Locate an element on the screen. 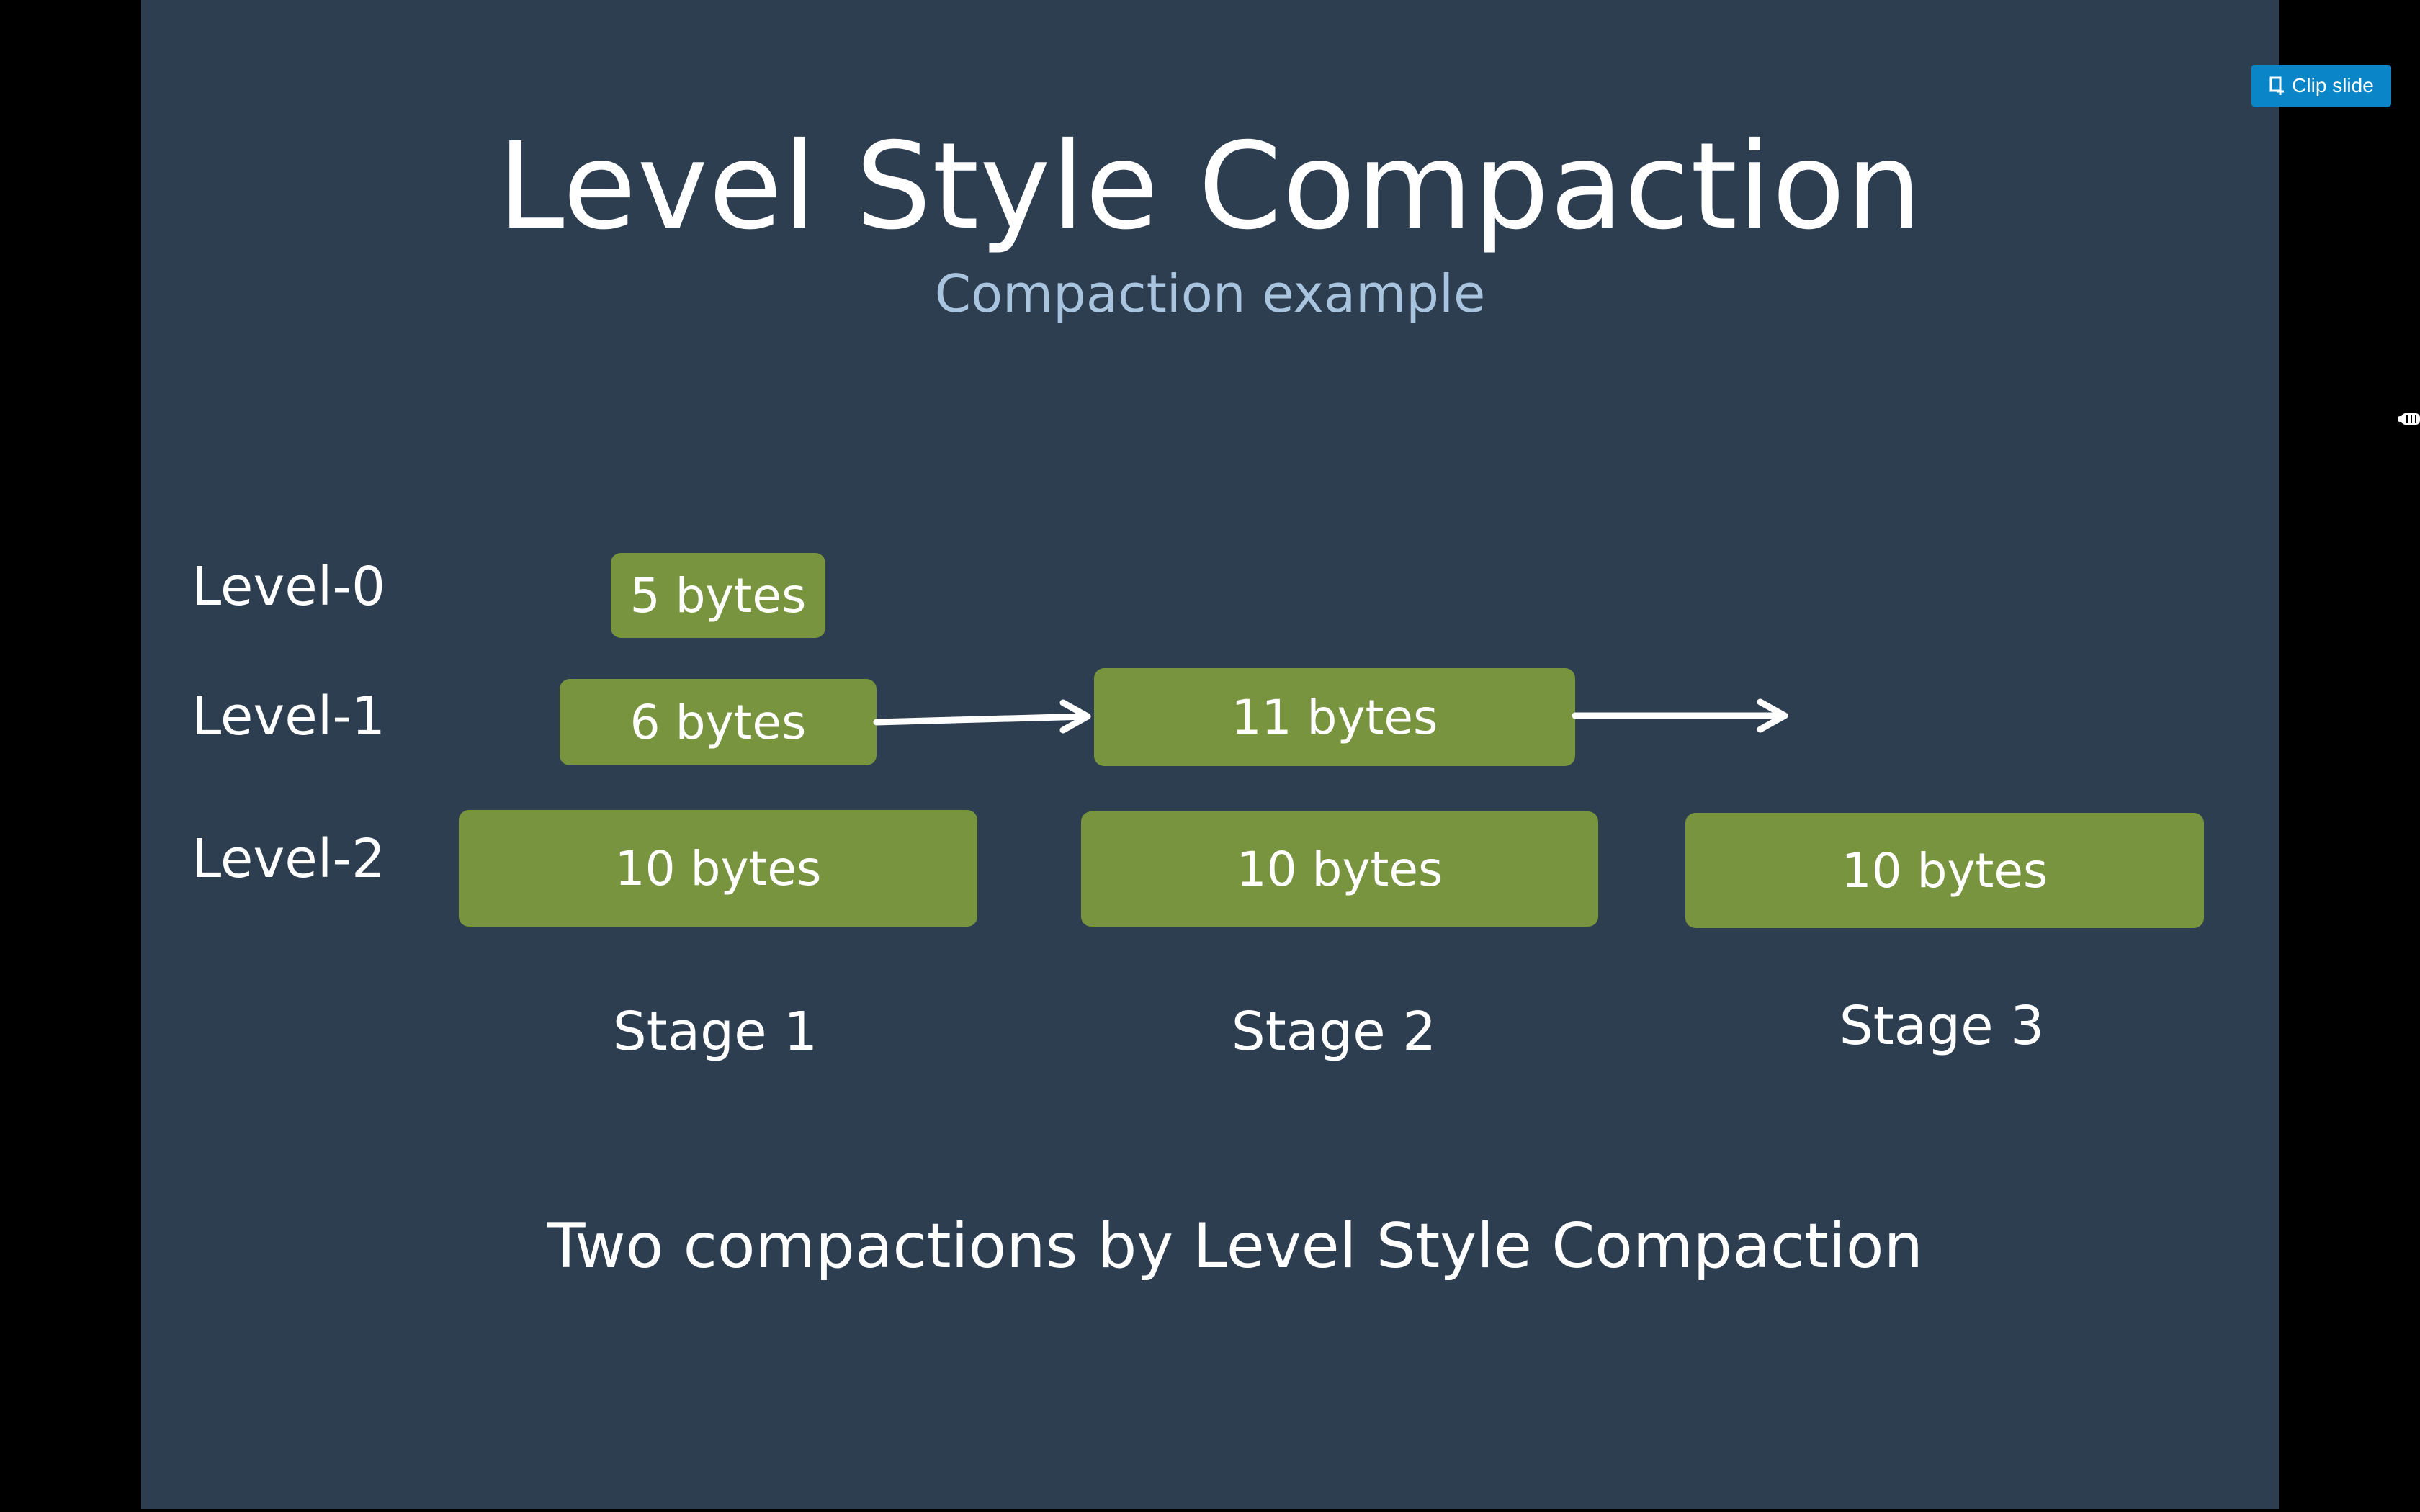  arrow-stage2-to-stage3 is located at coordinates (1680, 715).